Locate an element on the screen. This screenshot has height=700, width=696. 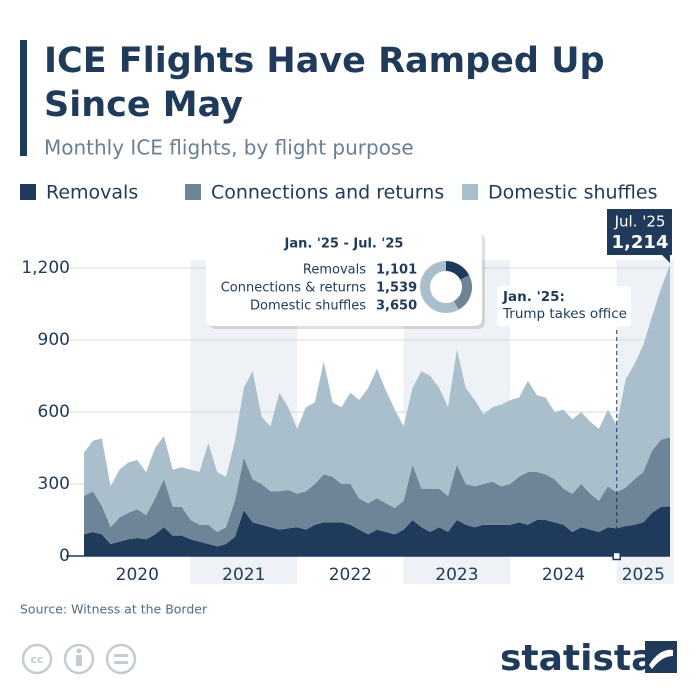
y-tick-label: 600 is located at coordinates (54, 412).